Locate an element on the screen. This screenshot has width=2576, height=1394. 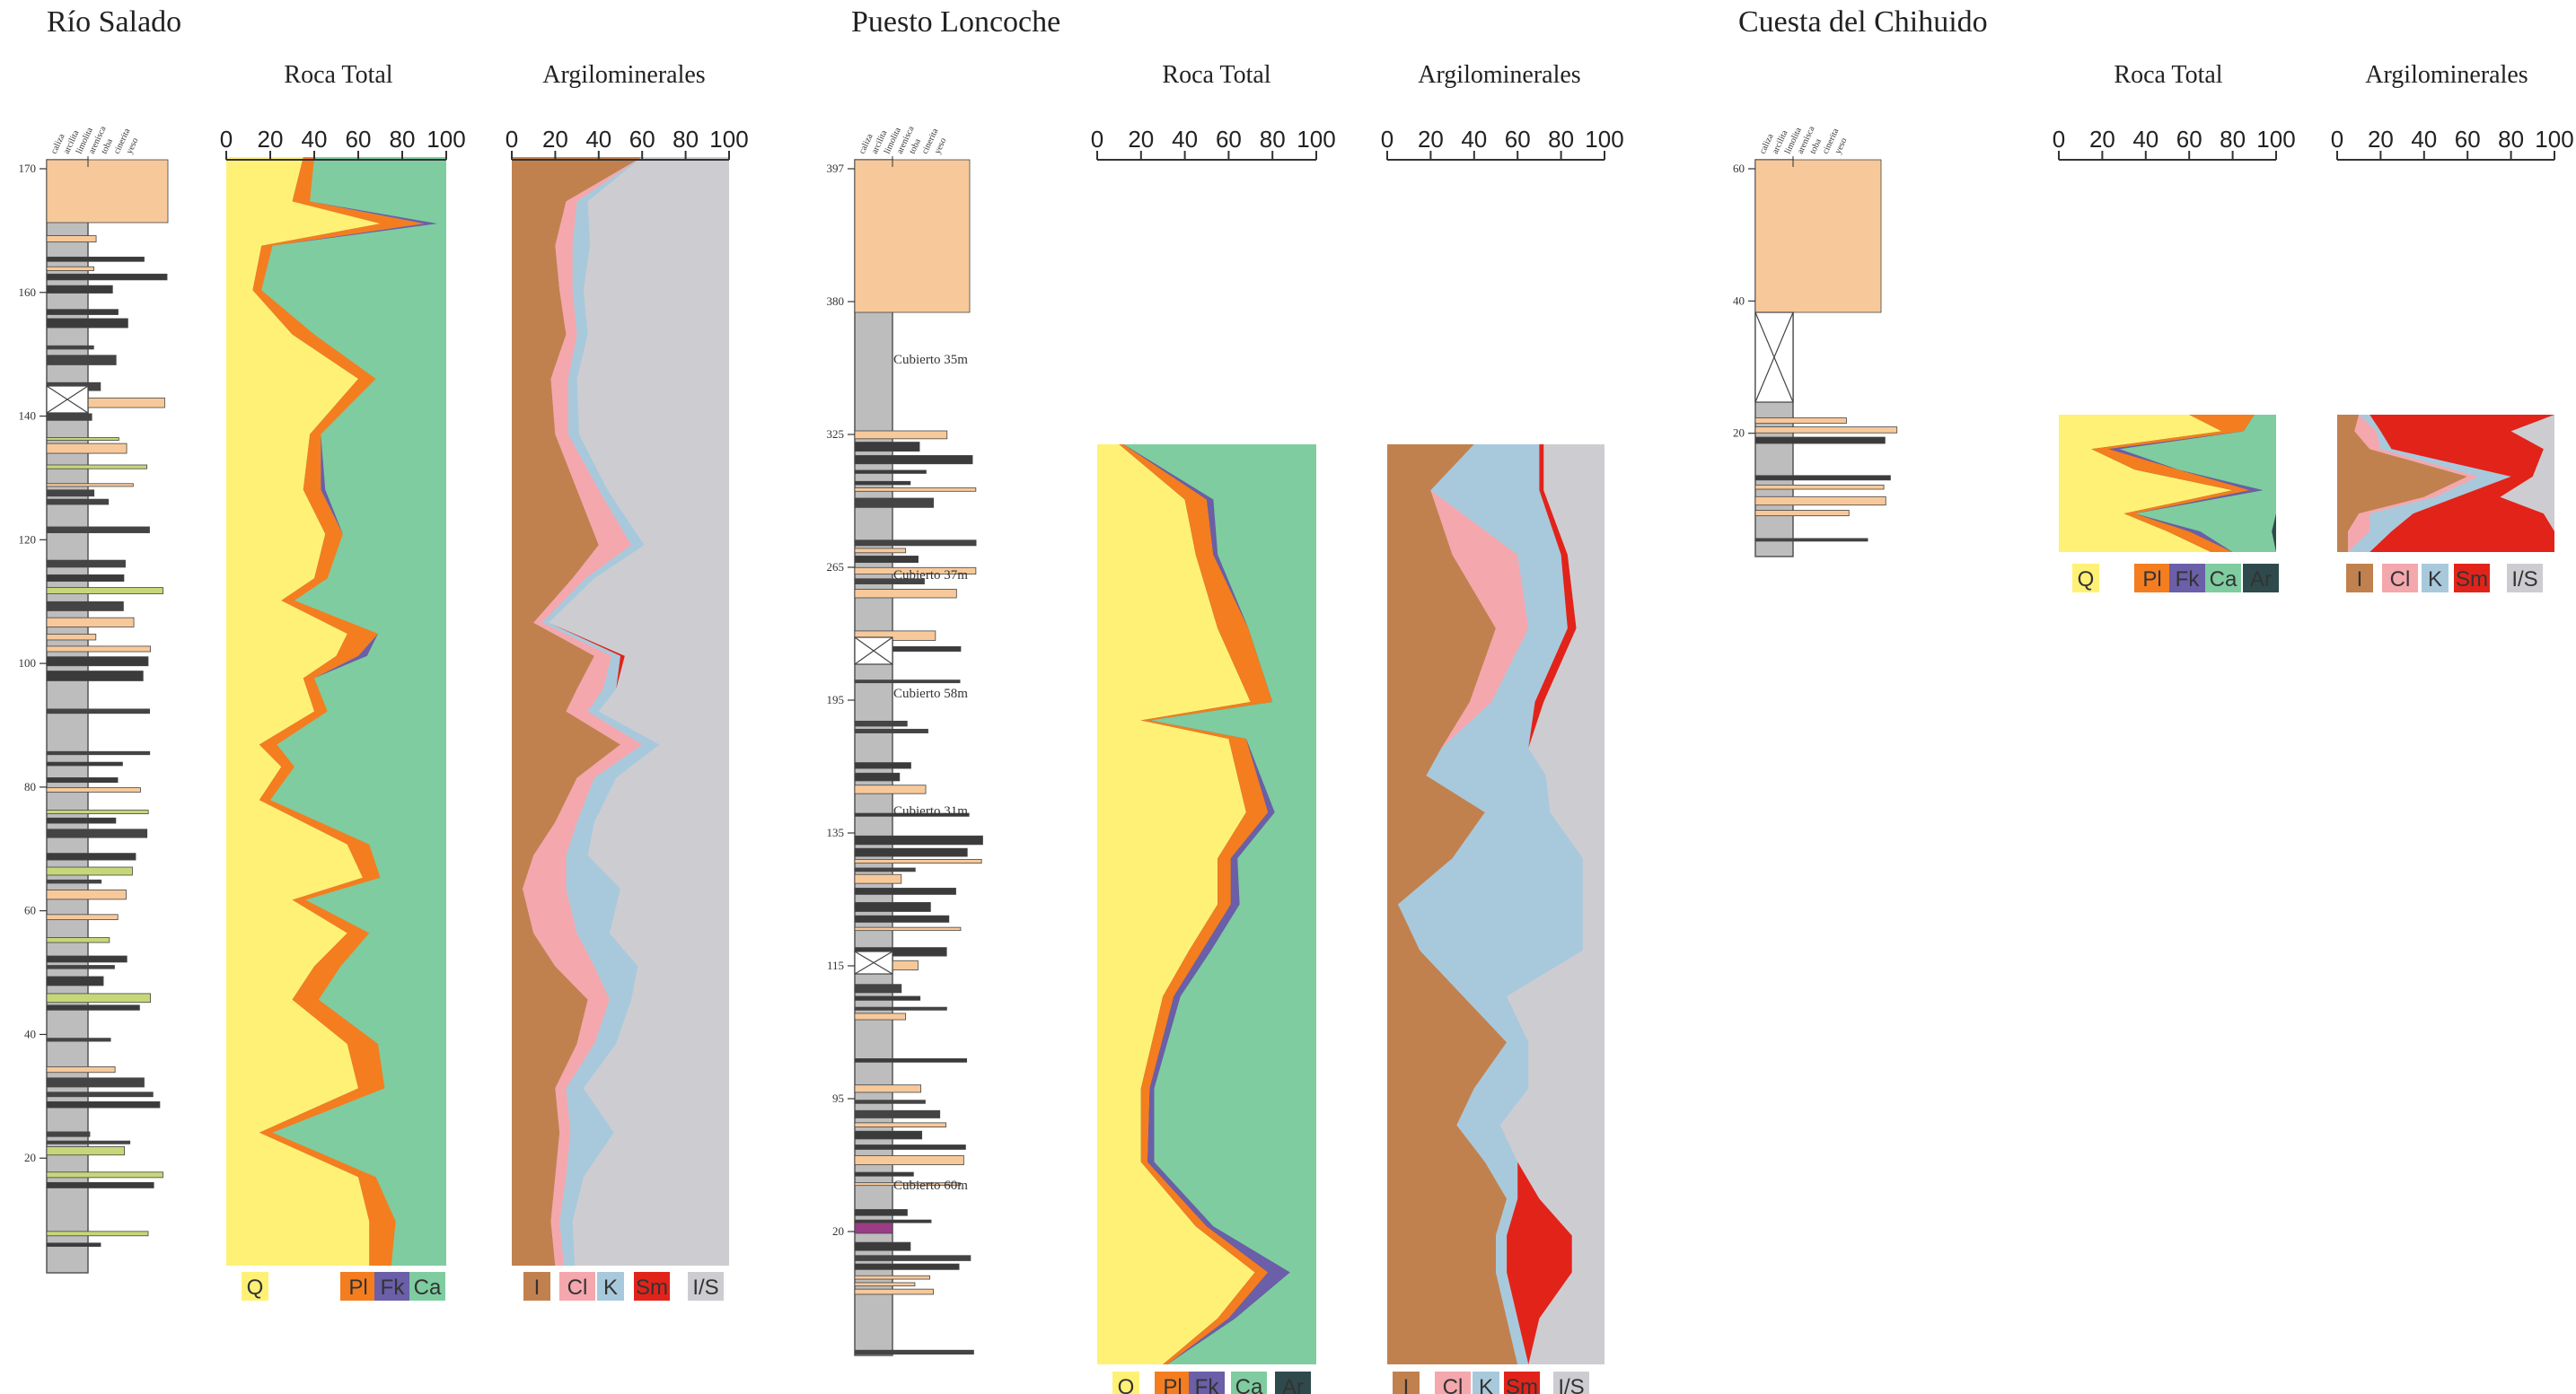
legend-swatch-rs_ar-sm is located at coordinates (652, 1286).